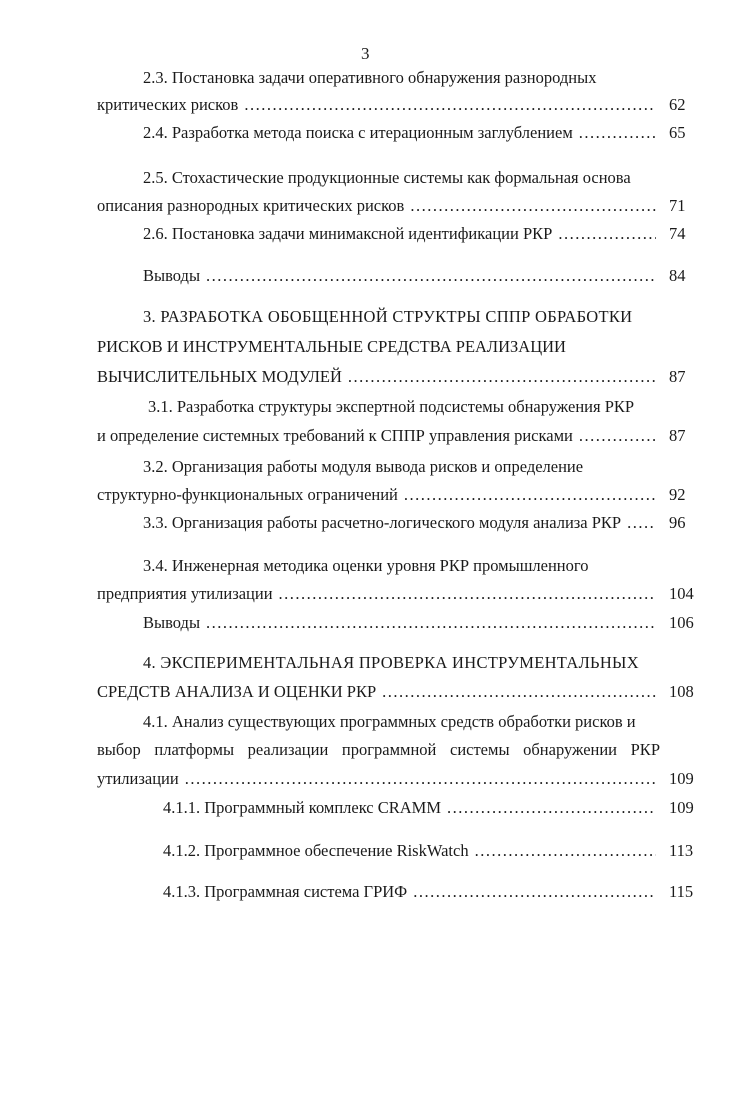 This screenshot has width=733, height=1100. I want to click on toc-page: 71, so click(677, 205).